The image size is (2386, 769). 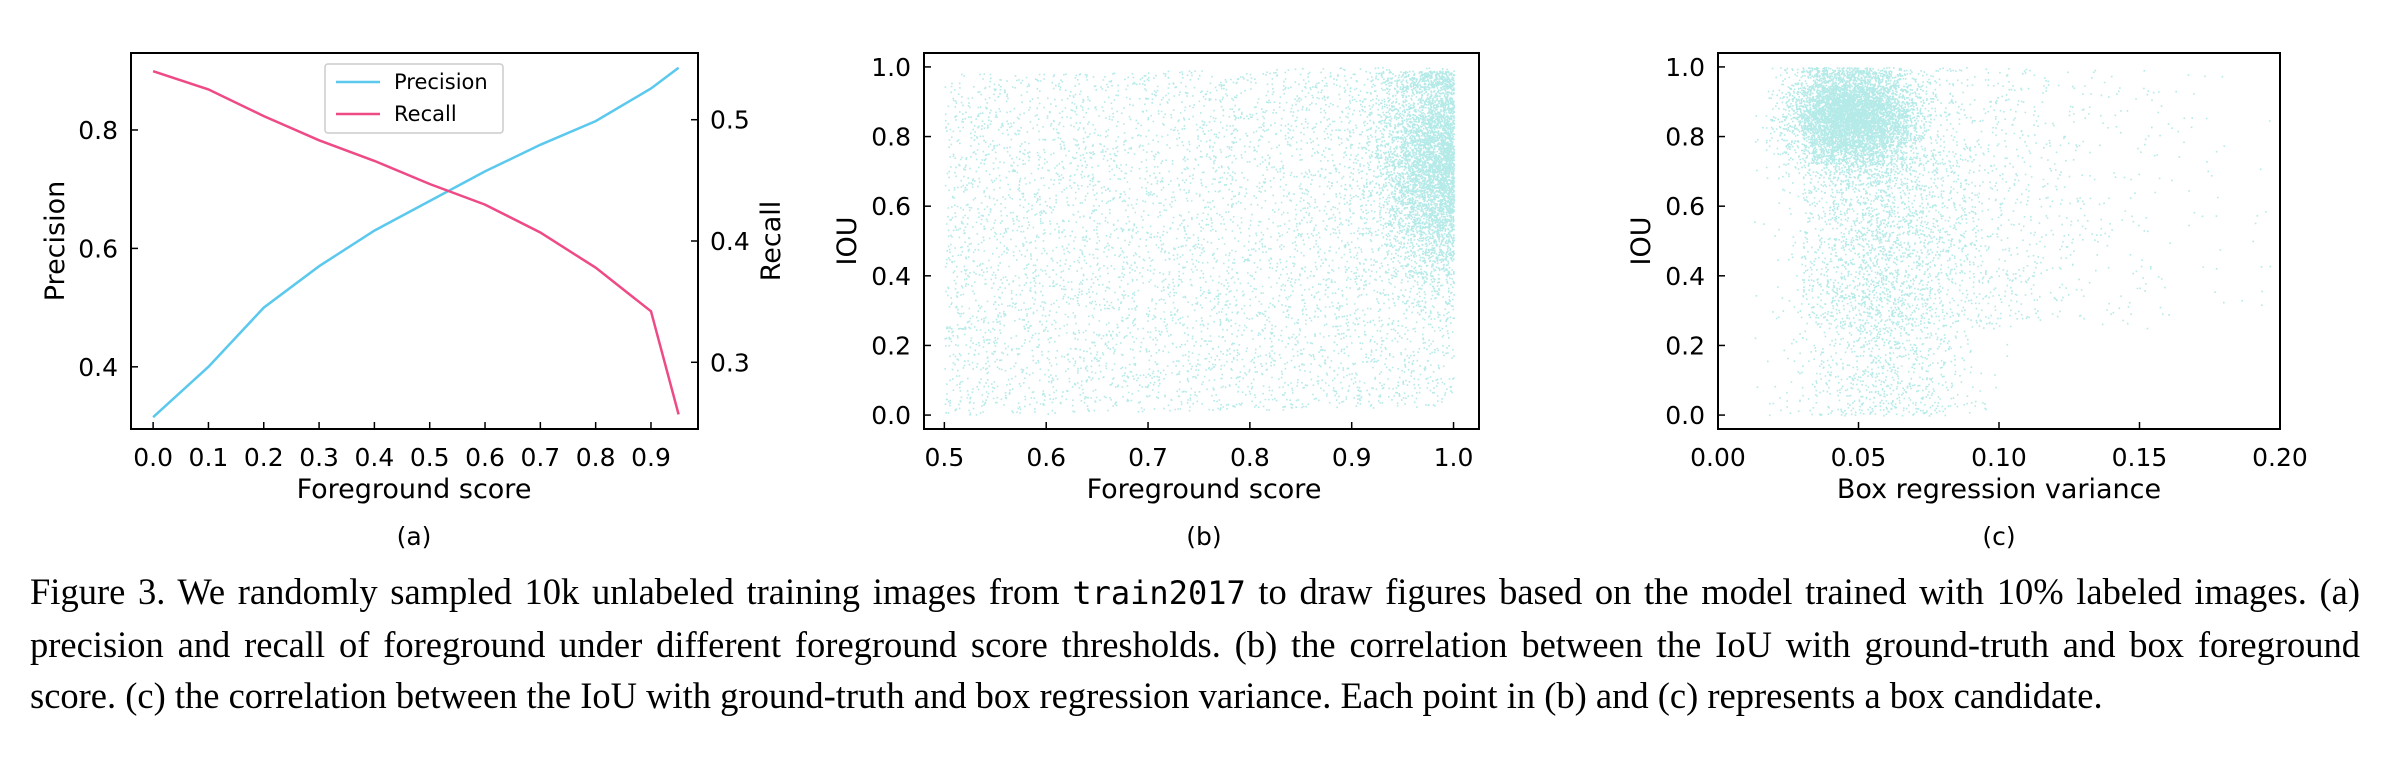 What do you see at coordinates (1203, 536) in the screenshot?
I see `panel-b-sublabel: (b)` at bounding box center [1203, 536].